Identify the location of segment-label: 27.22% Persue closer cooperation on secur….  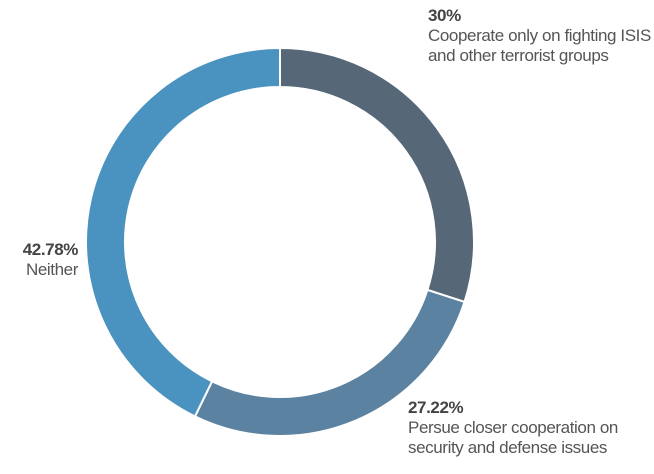
(531, 428).